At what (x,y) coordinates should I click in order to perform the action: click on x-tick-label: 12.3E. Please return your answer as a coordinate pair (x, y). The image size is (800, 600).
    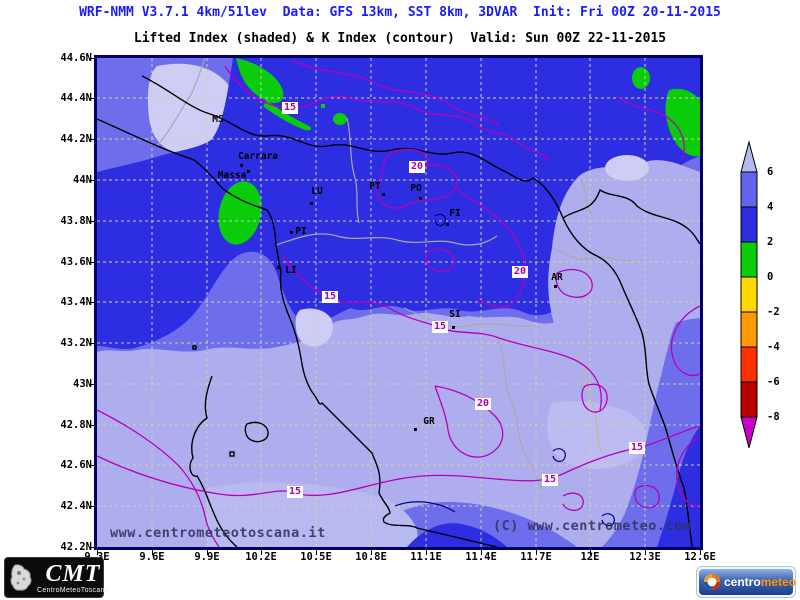
    Looking at the image, I should click on (645, 557).